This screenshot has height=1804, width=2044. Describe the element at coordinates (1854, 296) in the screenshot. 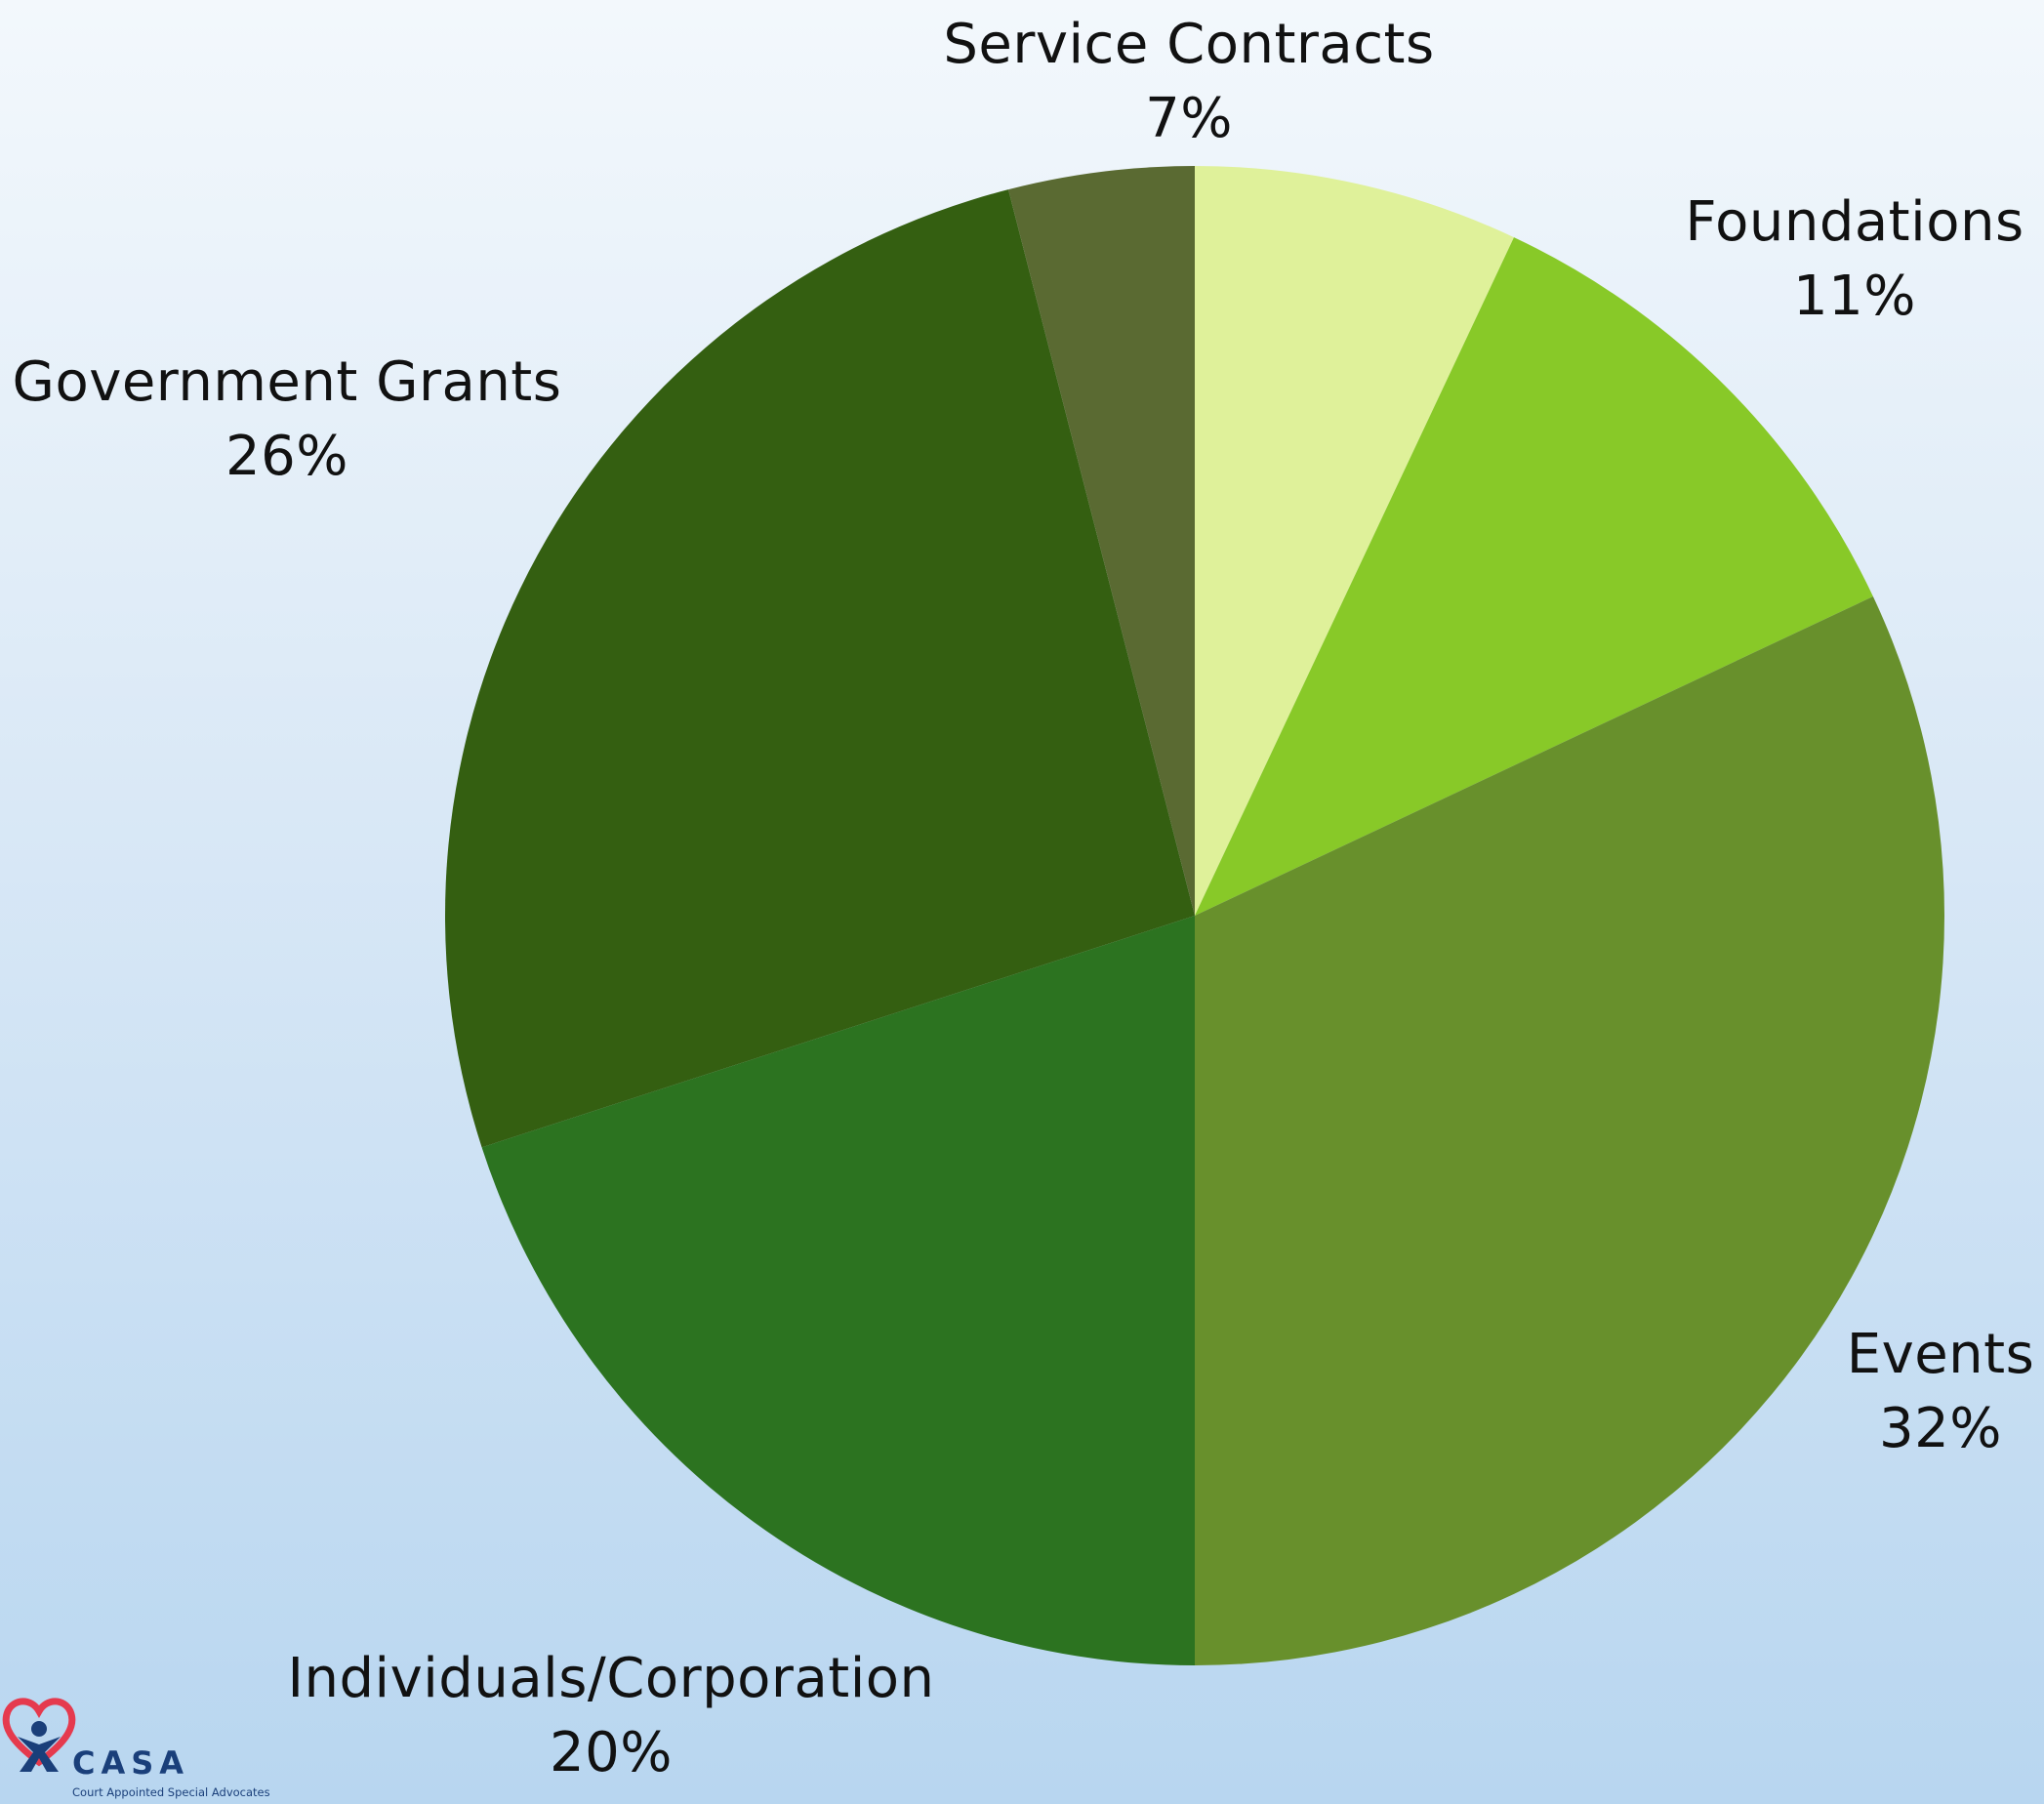

I see `label-foundations-value: 11%` at that location.